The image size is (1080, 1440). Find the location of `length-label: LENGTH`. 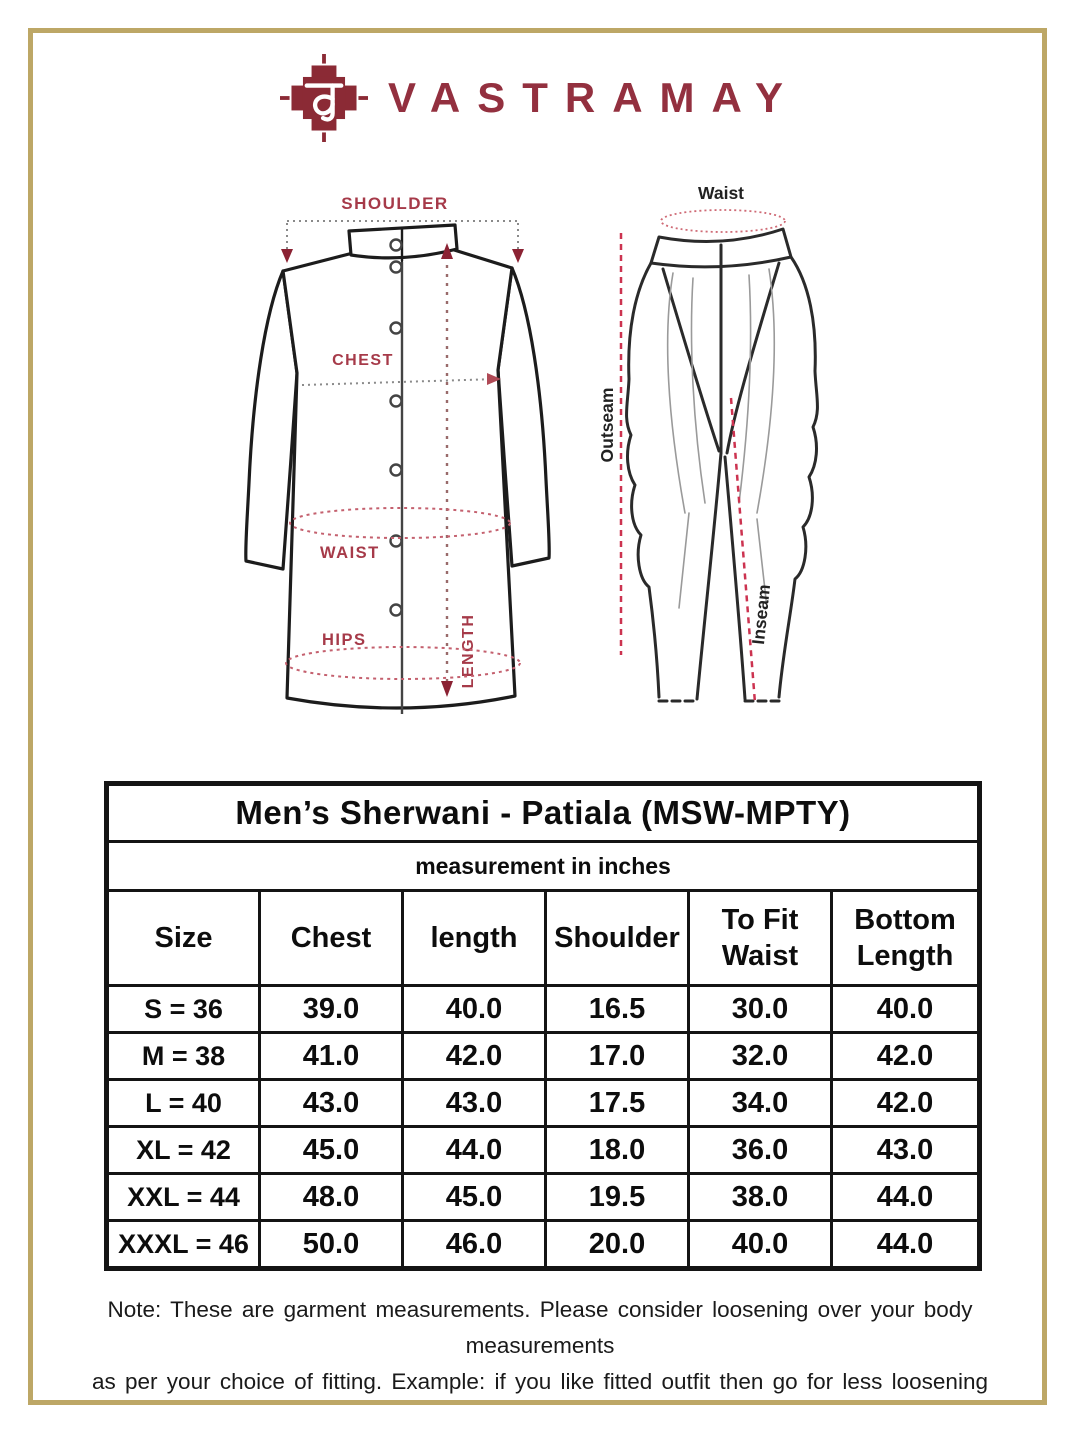

length-label: LENGTH is located at coordinates (468, 651).